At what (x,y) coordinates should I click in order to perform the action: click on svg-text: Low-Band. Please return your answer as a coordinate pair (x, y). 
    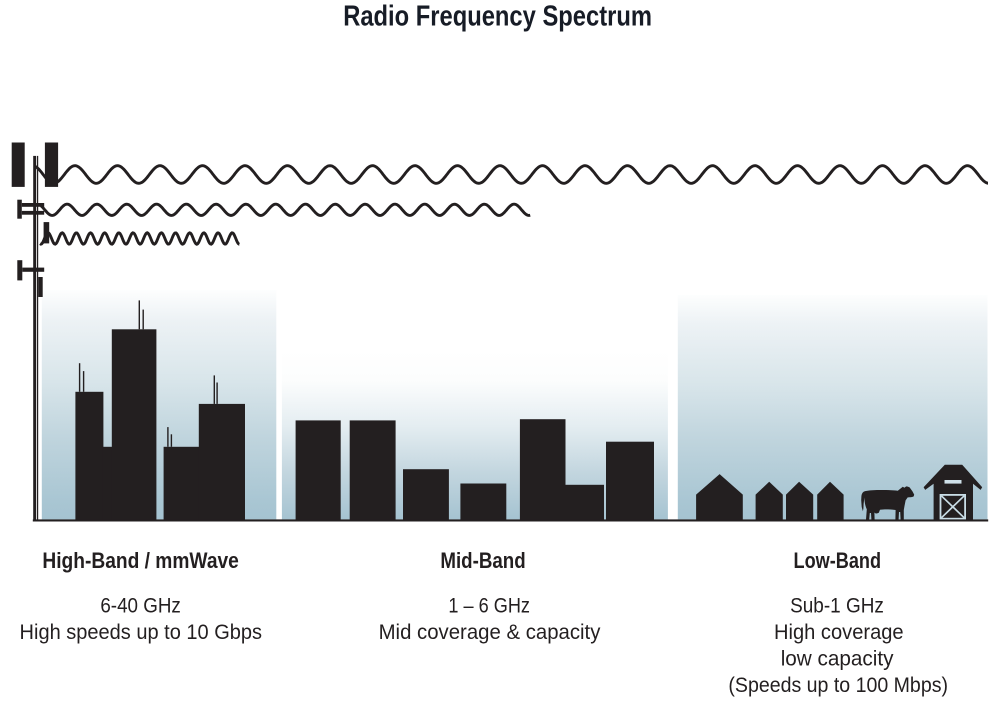
    Looking at the image, I should click on (838, 560).